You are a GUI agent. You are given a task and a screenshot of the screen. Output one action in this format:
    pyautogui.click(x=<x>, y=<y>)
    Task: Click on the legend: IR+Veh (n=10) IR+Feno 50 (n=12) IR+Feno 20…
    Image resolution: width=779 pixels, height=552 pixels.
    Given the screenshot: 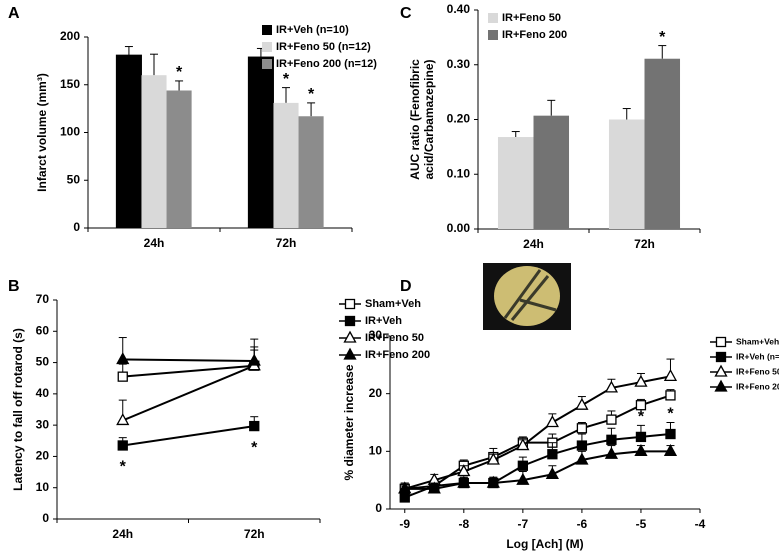 What is the action you would take?
    pyautogui.click(x=319, y=47)
    